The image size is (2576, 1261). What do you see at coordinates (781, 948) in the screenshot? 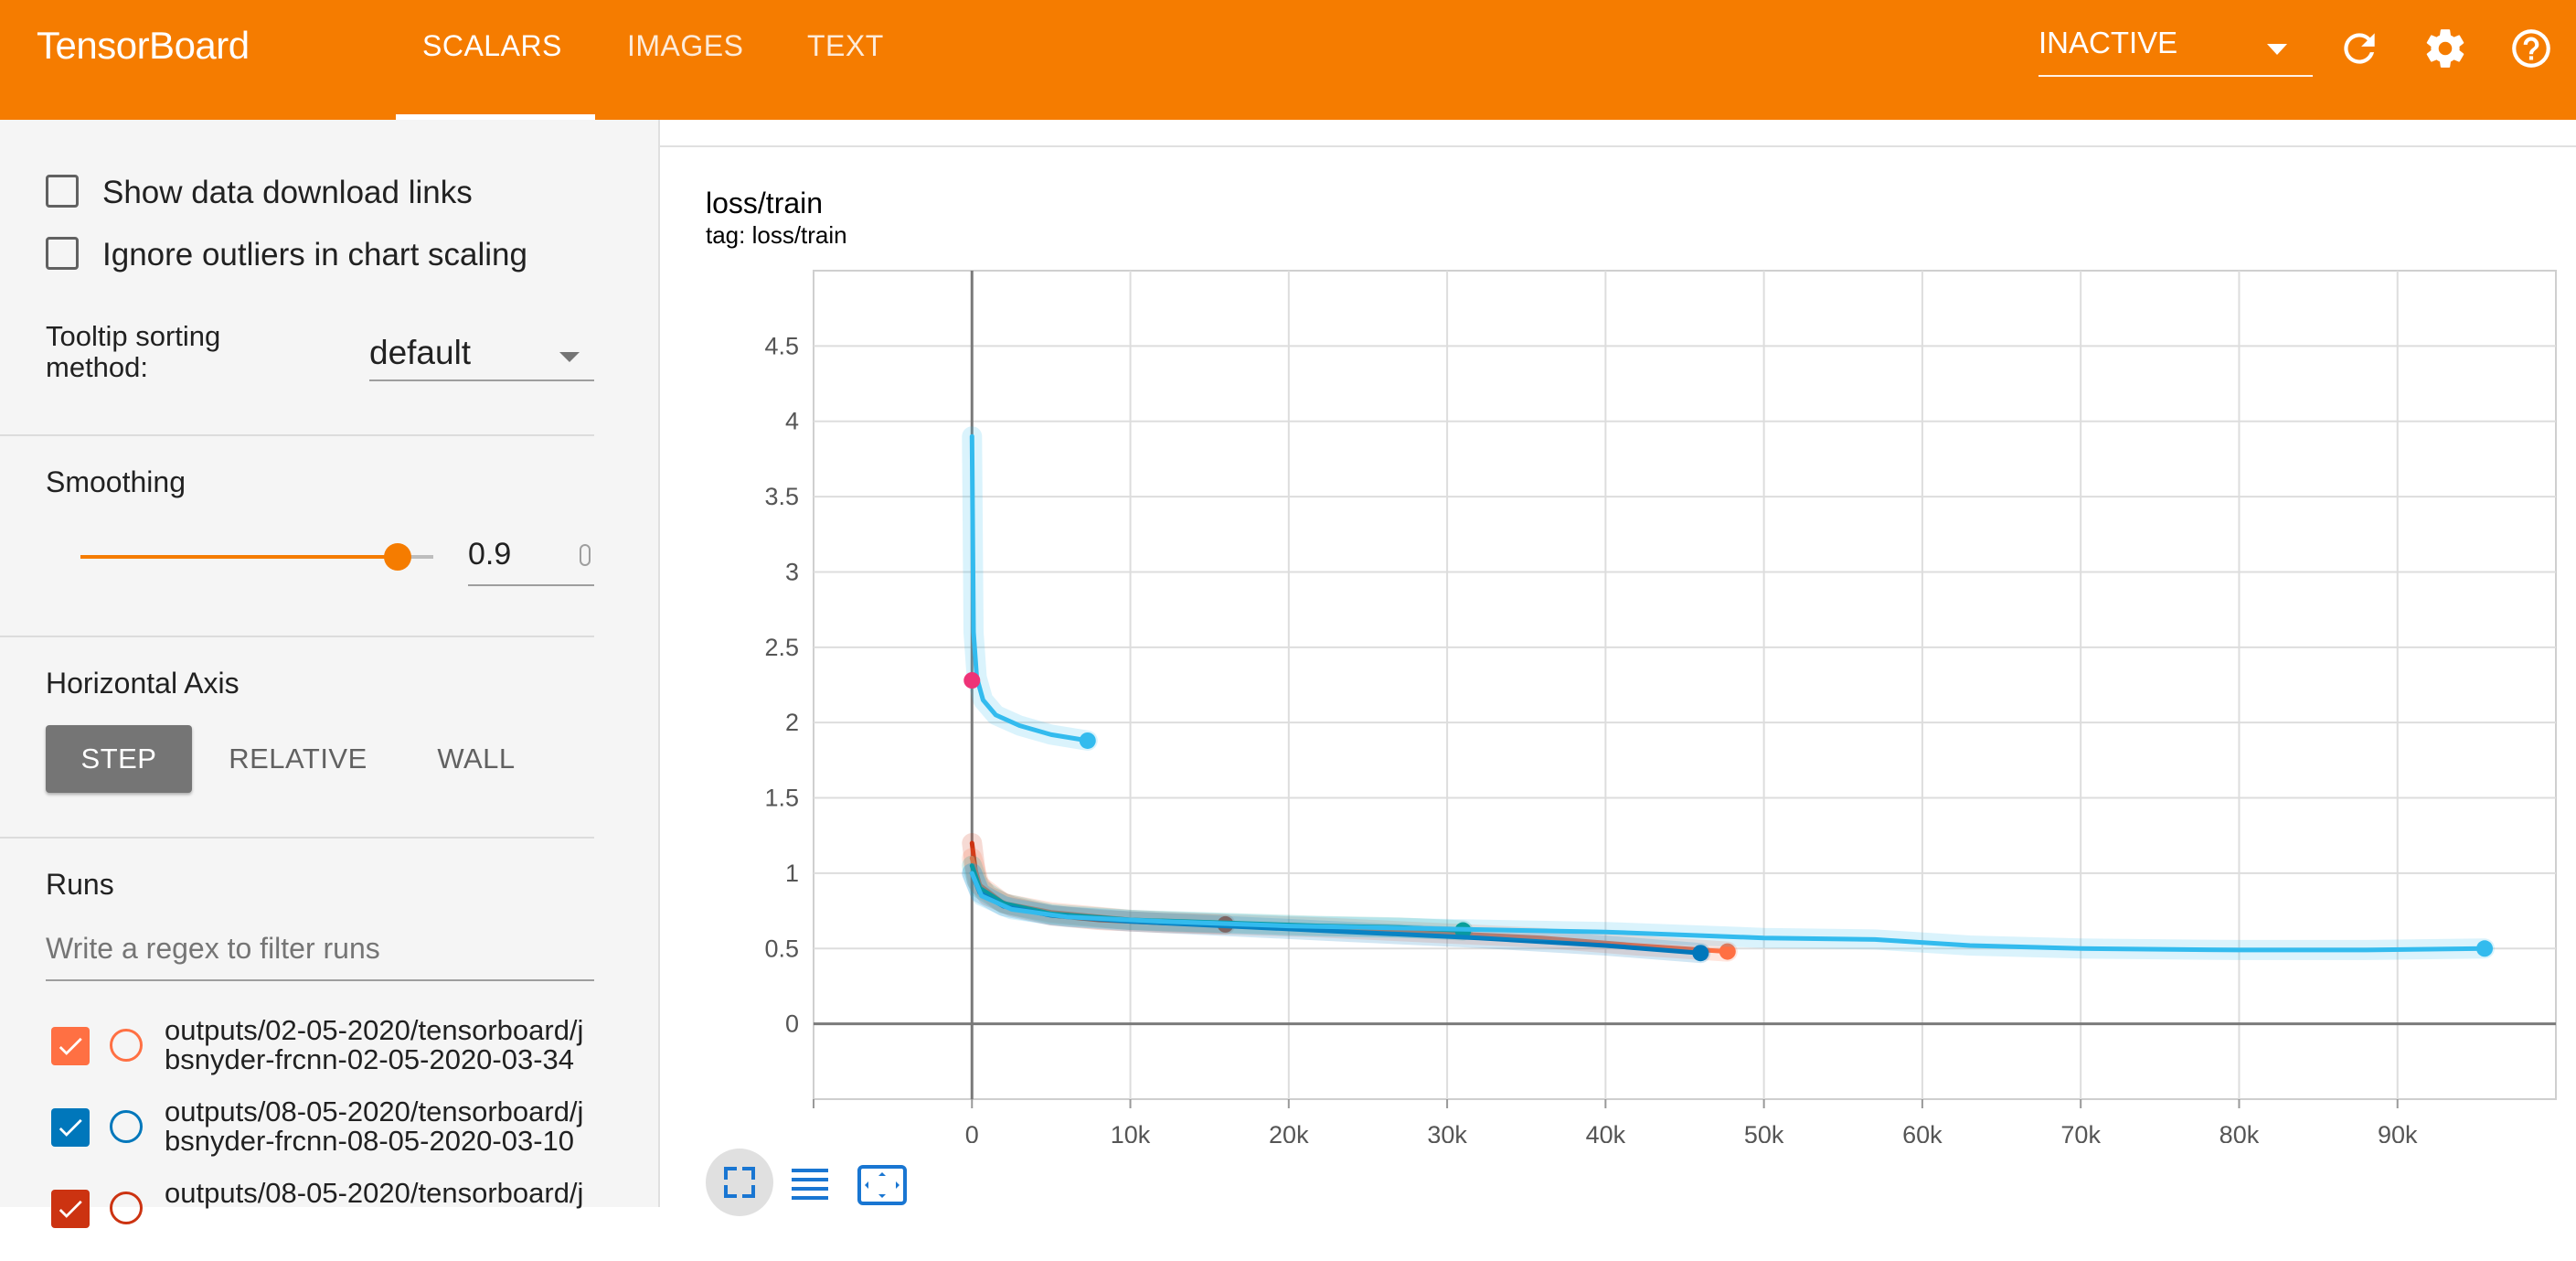
I see `y-tick-label: 0.5` at bounding box center [781, 948].